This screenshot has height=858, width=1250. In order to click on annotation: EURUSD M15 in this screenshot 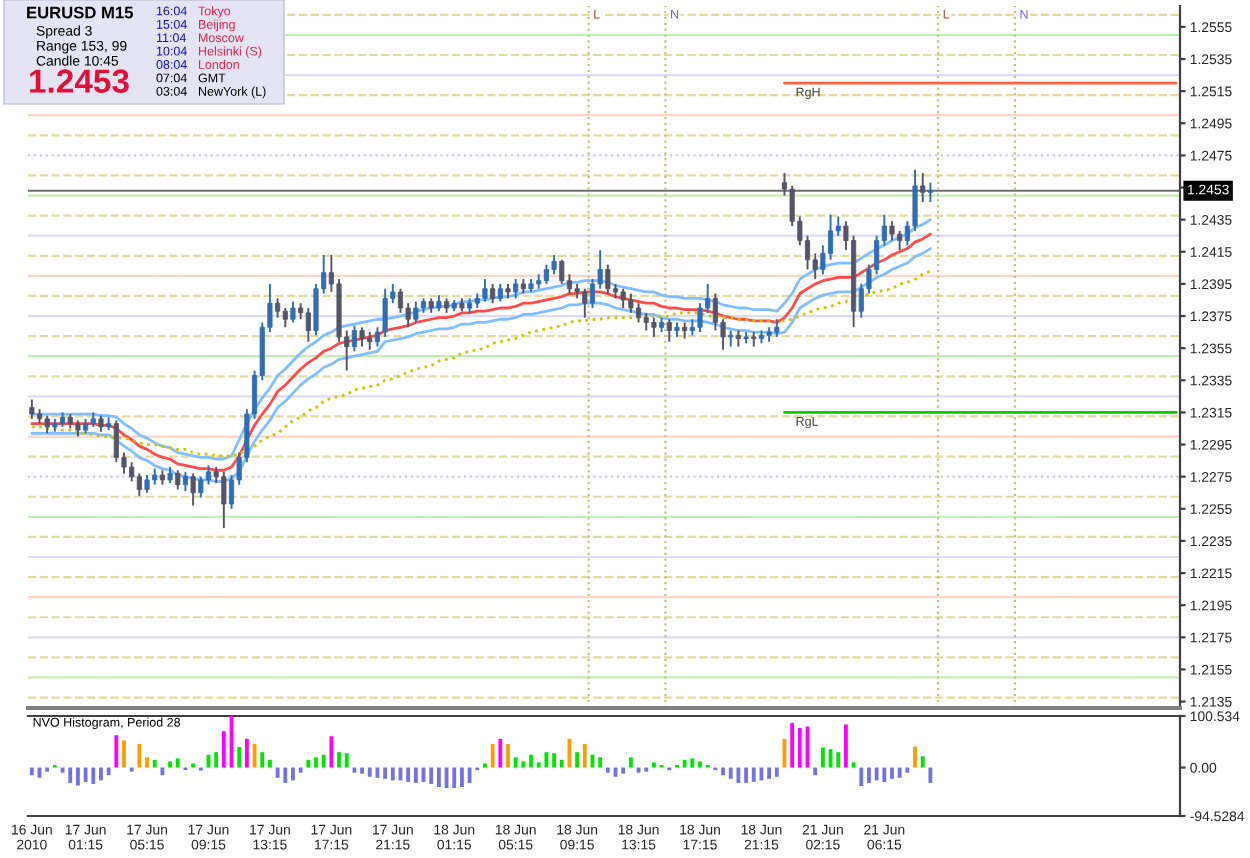, I will do `click(80, 12)`.